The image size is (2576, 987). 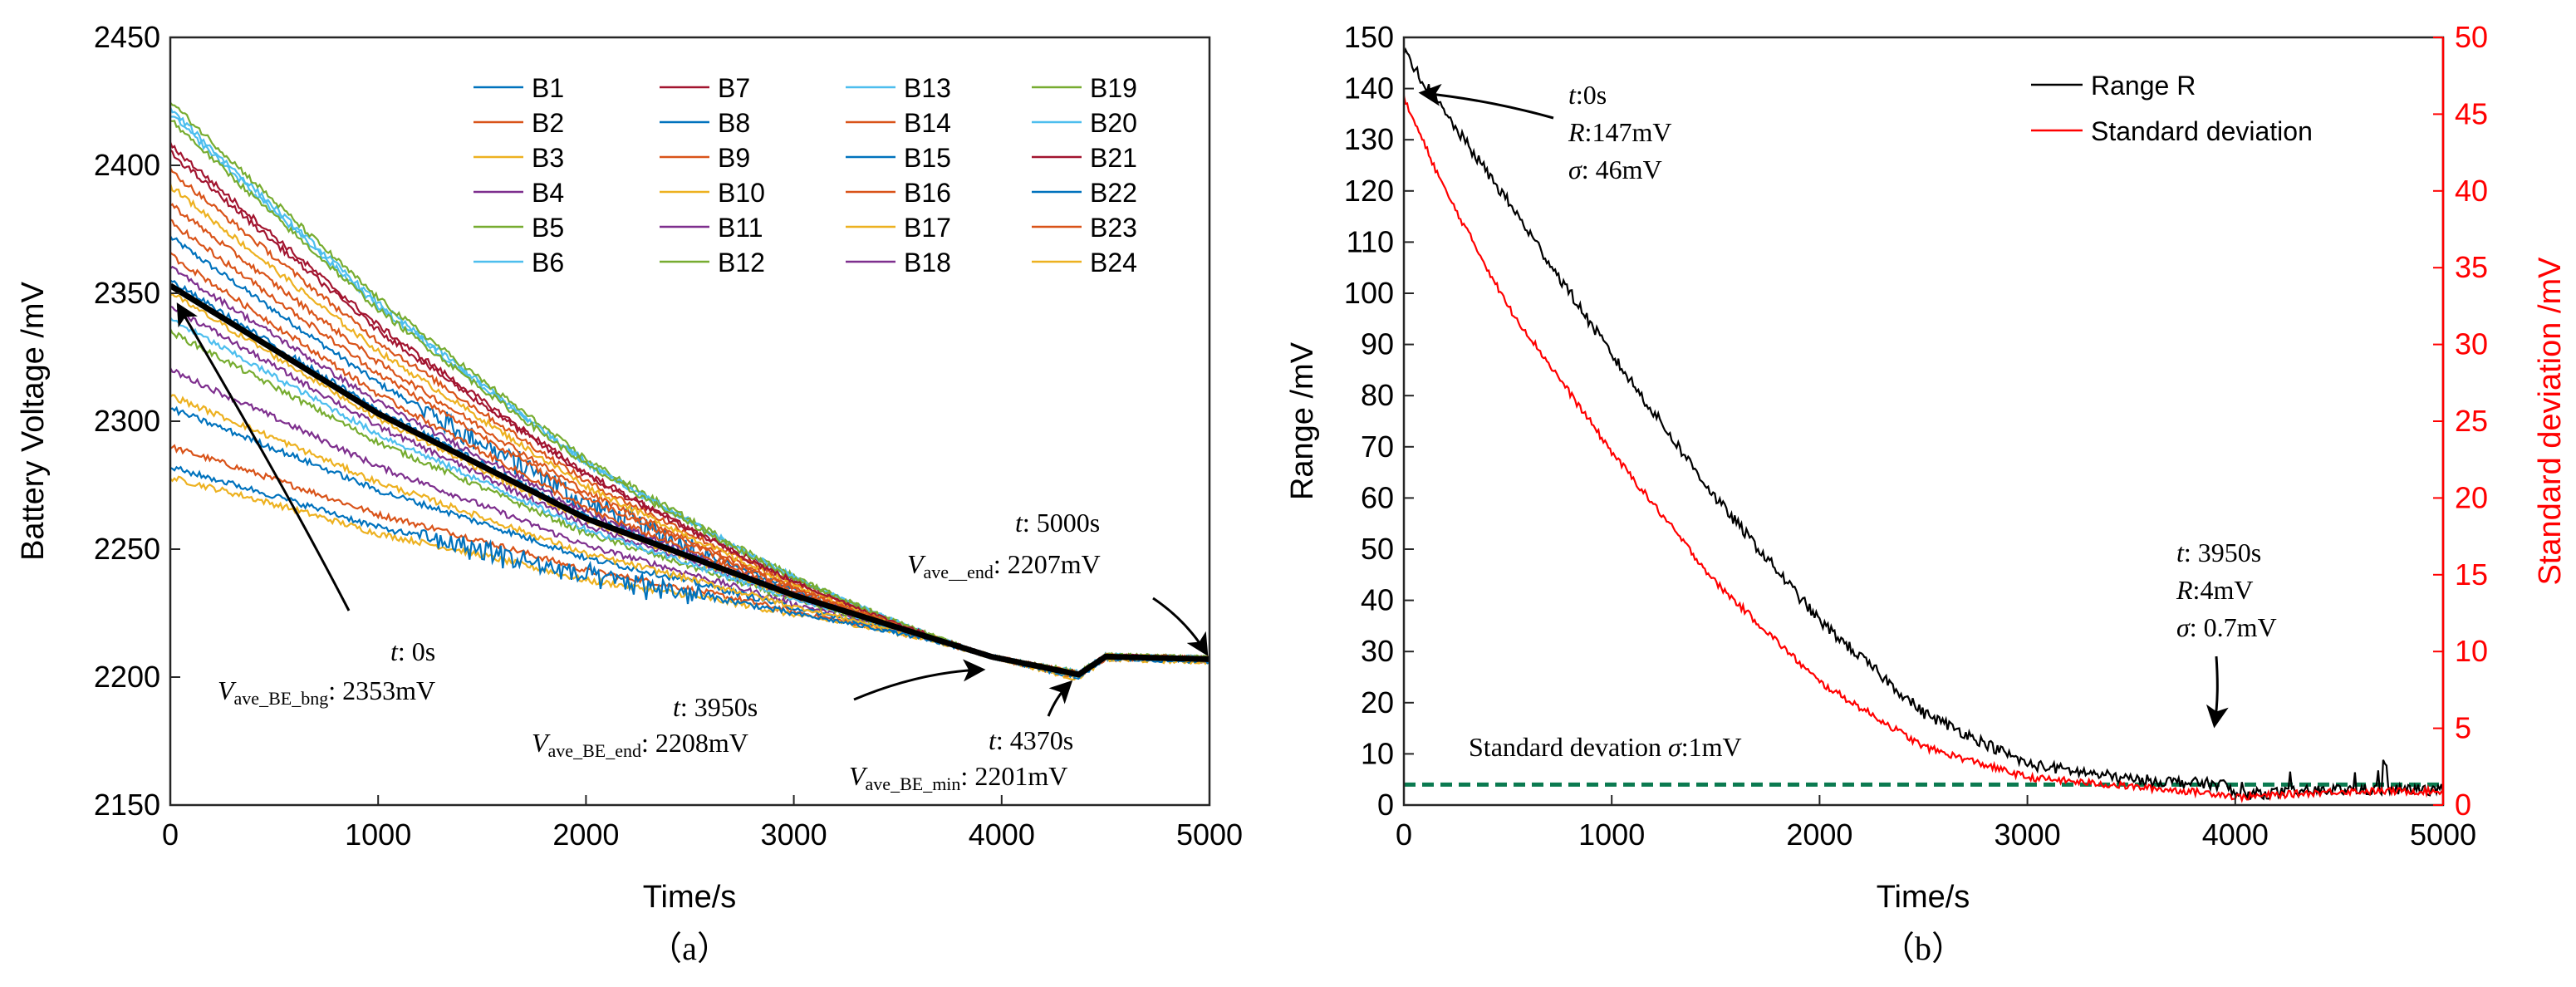 I want to click on svg-text: t: 3950s, so click(x=715, y=707).